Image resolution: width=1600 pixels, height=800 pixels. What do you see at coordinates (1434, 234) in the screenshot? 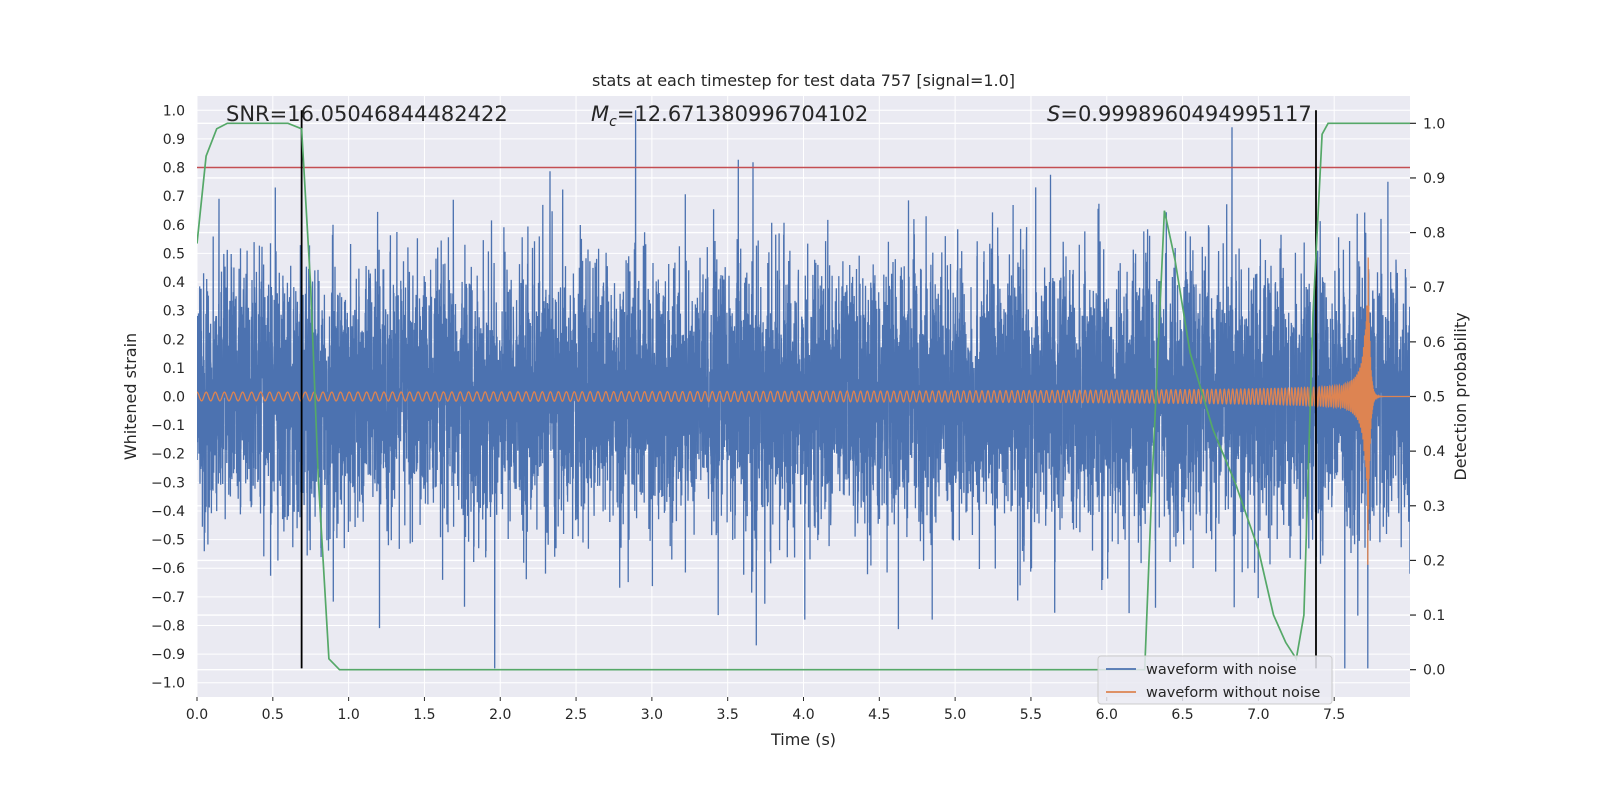
I see `y2-tick-label: 0.8` at bounding box center [1434, 234].